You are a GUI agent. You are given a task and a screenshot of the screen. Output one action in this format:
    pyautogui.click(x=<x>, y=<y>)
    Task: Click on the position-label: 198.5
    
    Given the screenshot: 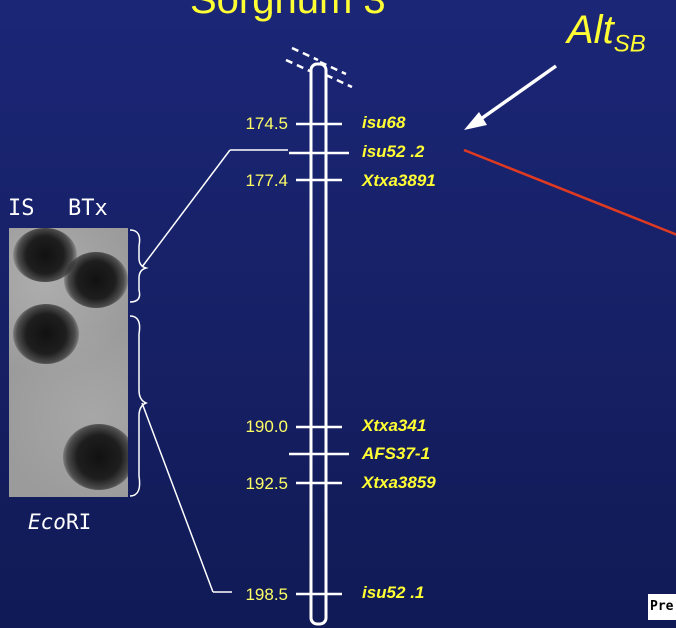 What is the action you would take?
    pyautogui.click(x=266, y=594)
    